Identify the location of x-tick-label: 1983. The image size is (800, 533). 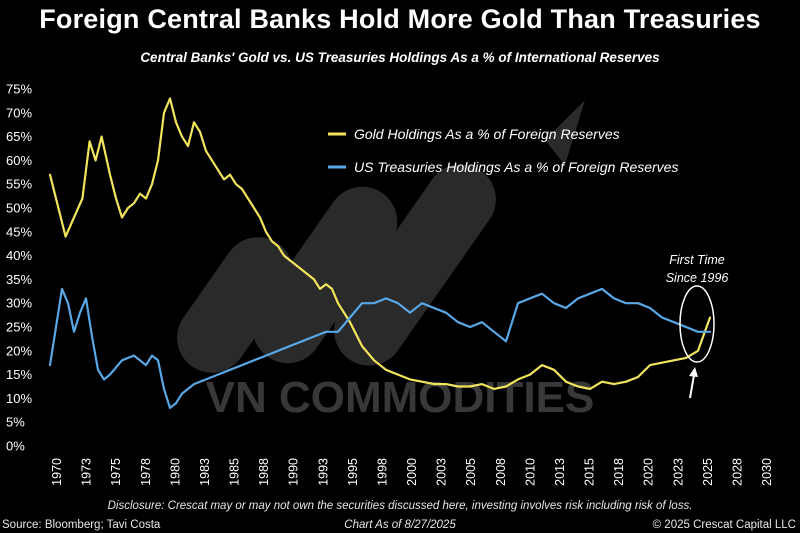
(205, 472).